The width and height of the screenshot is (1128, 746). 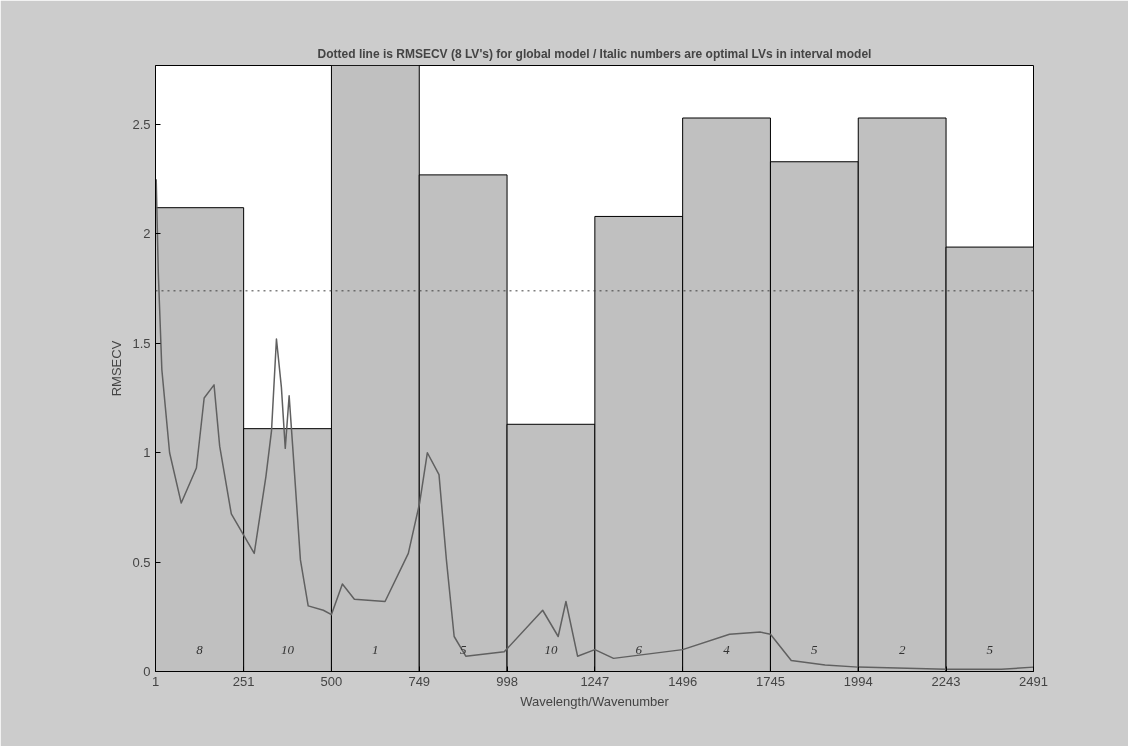 What do you see at coordinates (141, 125) in the screenshot?
I see `y-tick-label: 2.5` at bounding box center [141, 125].